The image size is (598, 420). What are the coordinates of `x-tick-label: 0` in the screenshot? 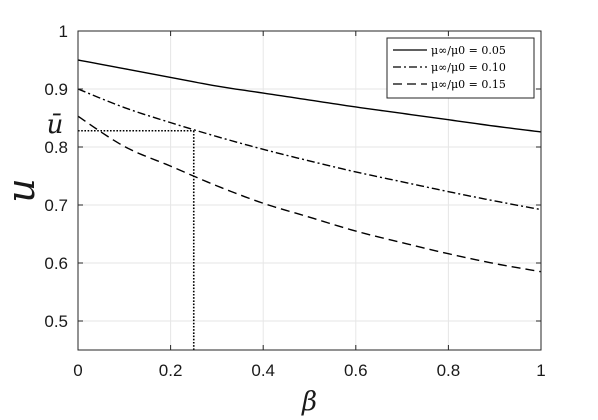 It's located at (77, 370).